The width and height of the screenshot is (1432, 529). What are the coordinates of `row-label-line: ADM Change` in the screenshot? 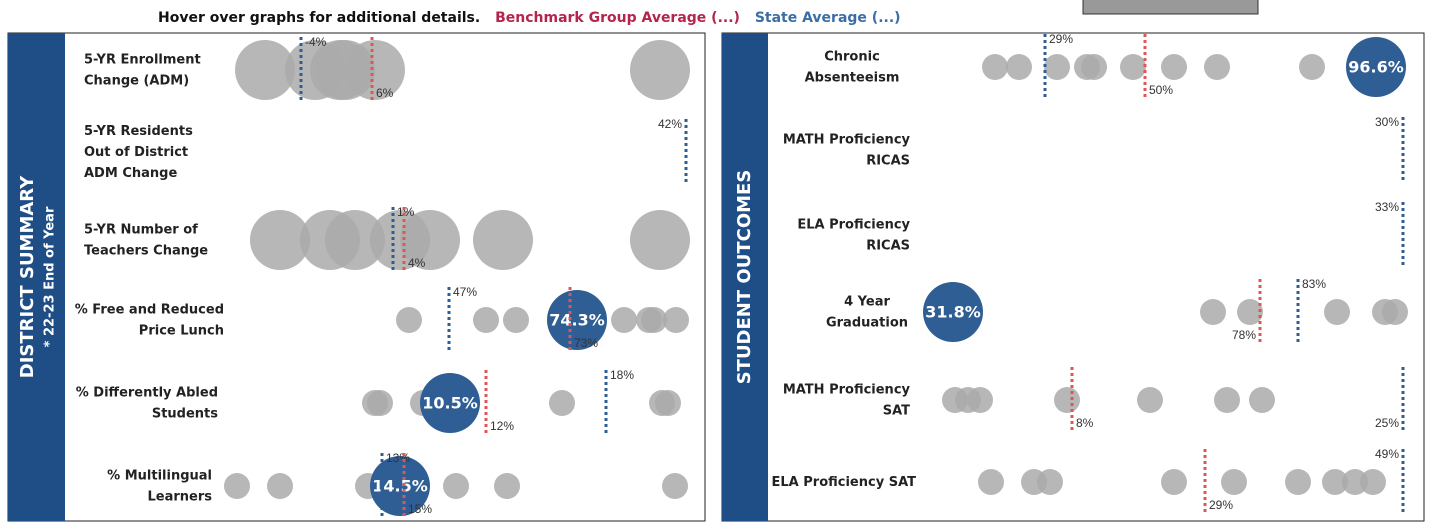 It's located at (130, 173).